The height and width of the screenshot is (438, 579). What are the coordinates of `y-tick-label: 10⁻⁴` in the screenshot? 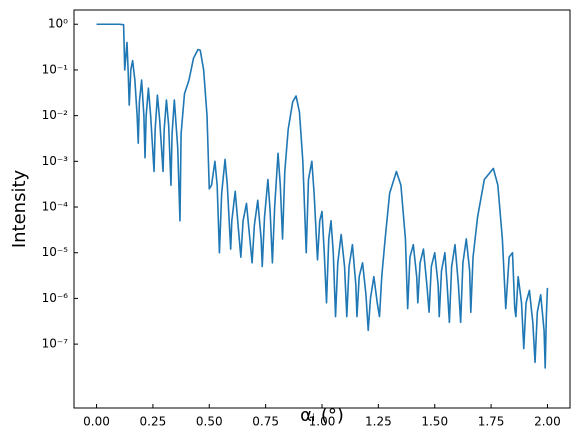 It's located at (55, 207).